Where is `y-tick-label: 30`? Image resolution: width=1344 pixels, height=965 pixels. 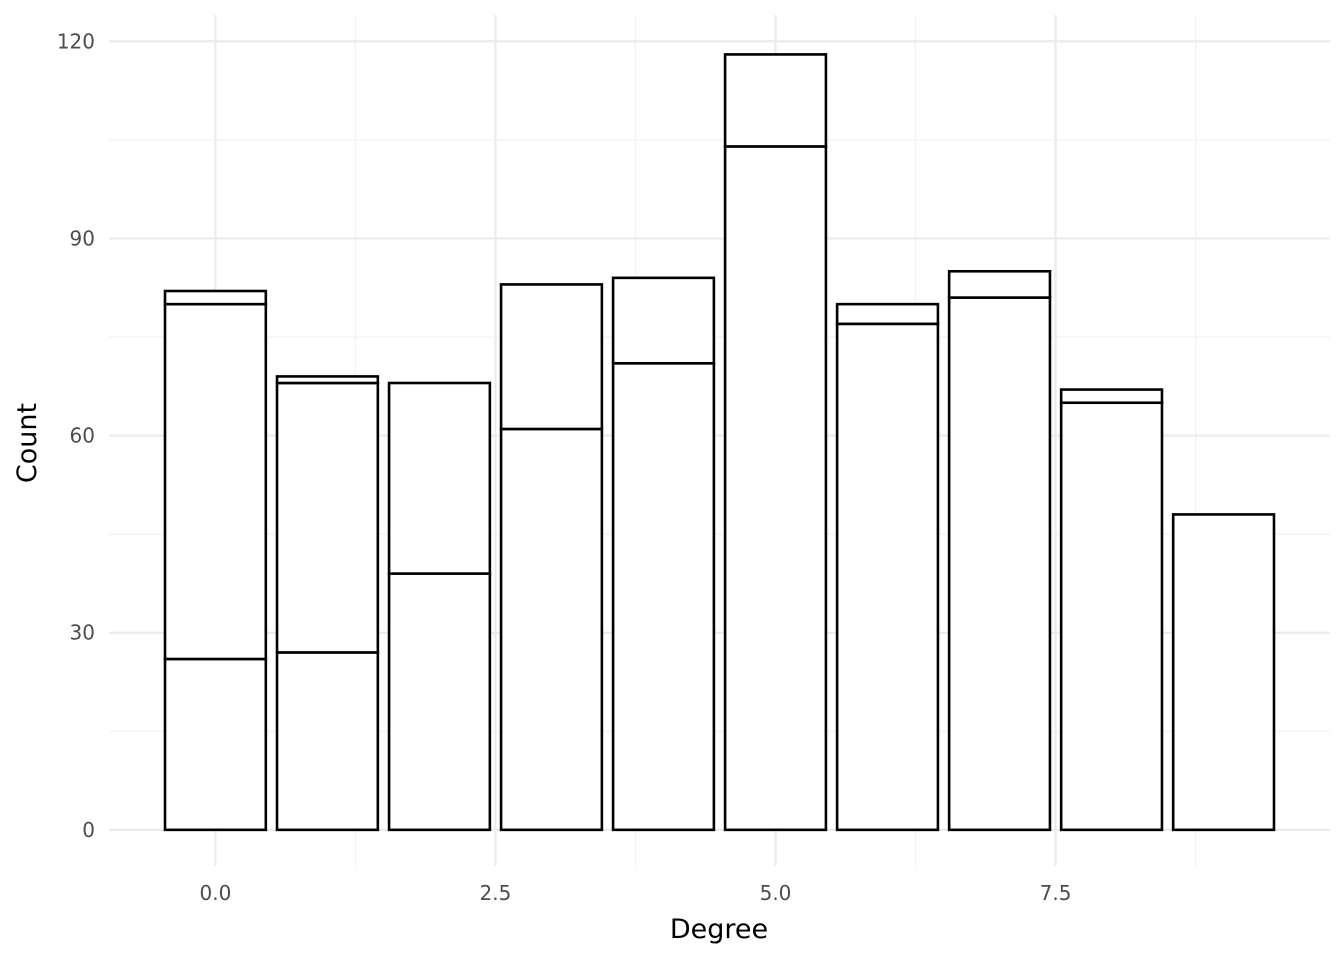 y-tick-label: 30 is located at coordinates (82, 633).